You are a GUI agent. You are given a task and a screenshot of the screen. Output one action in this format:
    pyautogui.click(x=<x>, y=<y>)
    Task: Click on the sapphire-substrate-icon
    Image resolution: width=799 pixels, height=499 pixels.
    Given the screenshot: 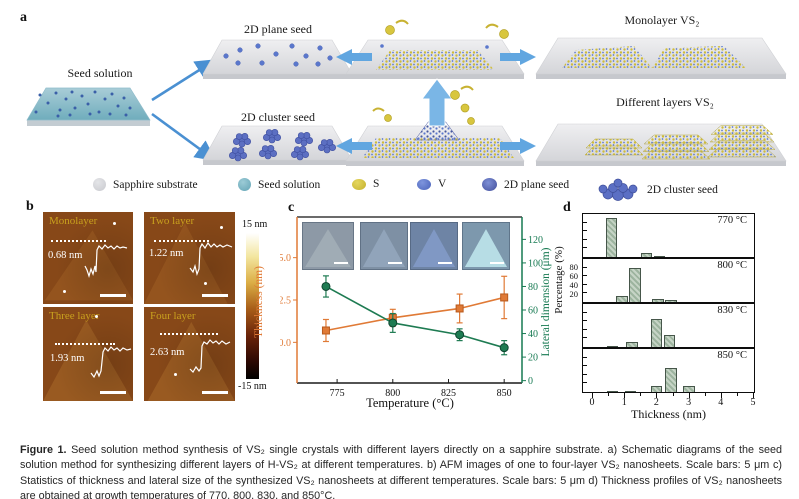 What is the action you would take?
    pyautogui.click(x=99, y=184)
    